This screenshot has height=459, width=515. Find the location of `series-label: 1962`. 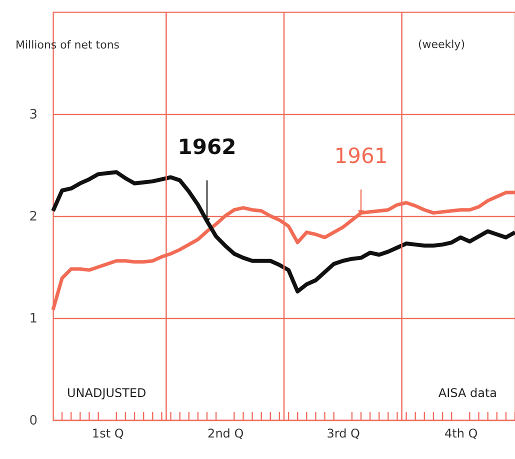

series-label: 1962 is located at coordinates (207, 146).